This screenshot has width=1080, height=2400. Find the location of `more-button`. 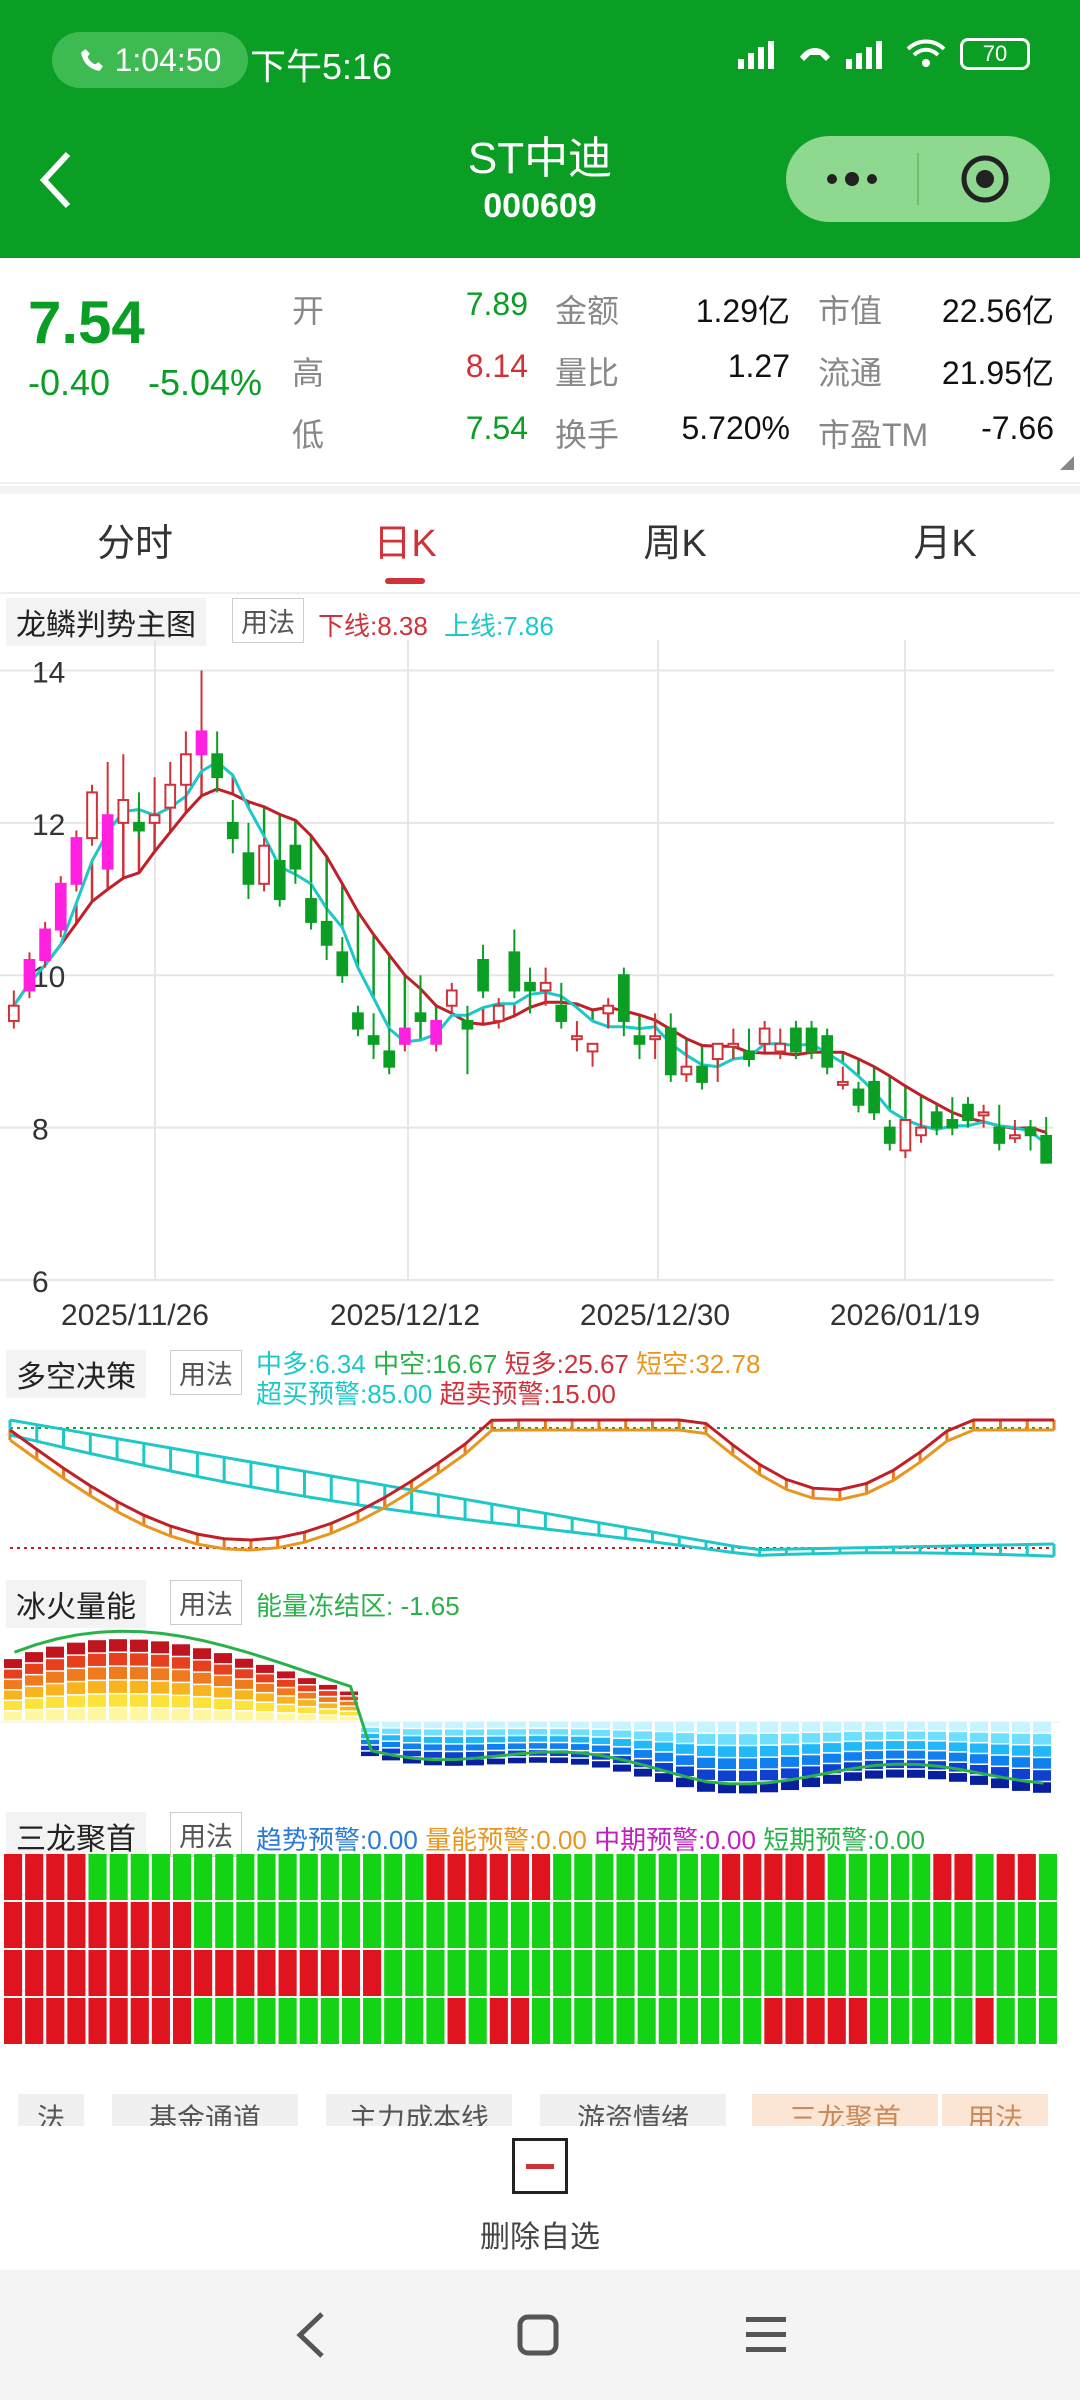

more-button is located at coordinates (851, 179).